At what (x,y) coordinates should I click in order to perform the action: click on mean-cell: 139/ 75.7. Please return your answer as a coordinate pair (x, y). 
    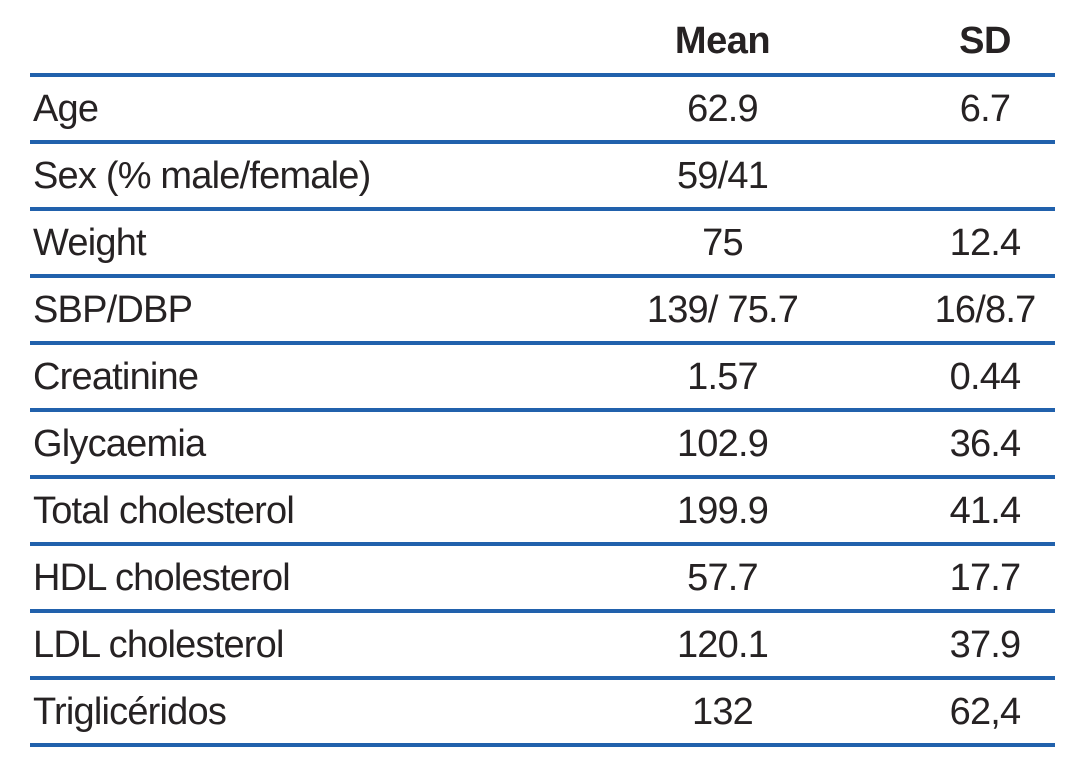
    Looking at the image, I should click on (722, 310).